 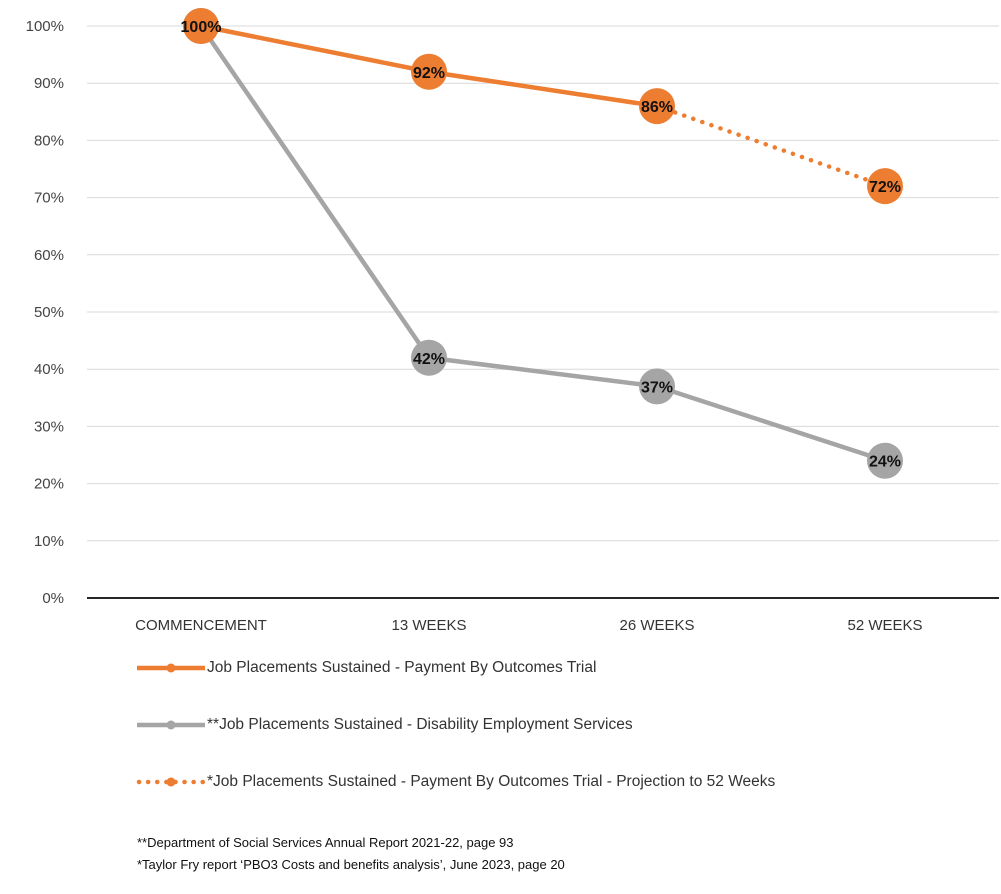 I want to click on x-axis: COMMENCEMENT 13 WEEKS 26 WEEKS 52 WEEKS, so click(x=543, y=615).